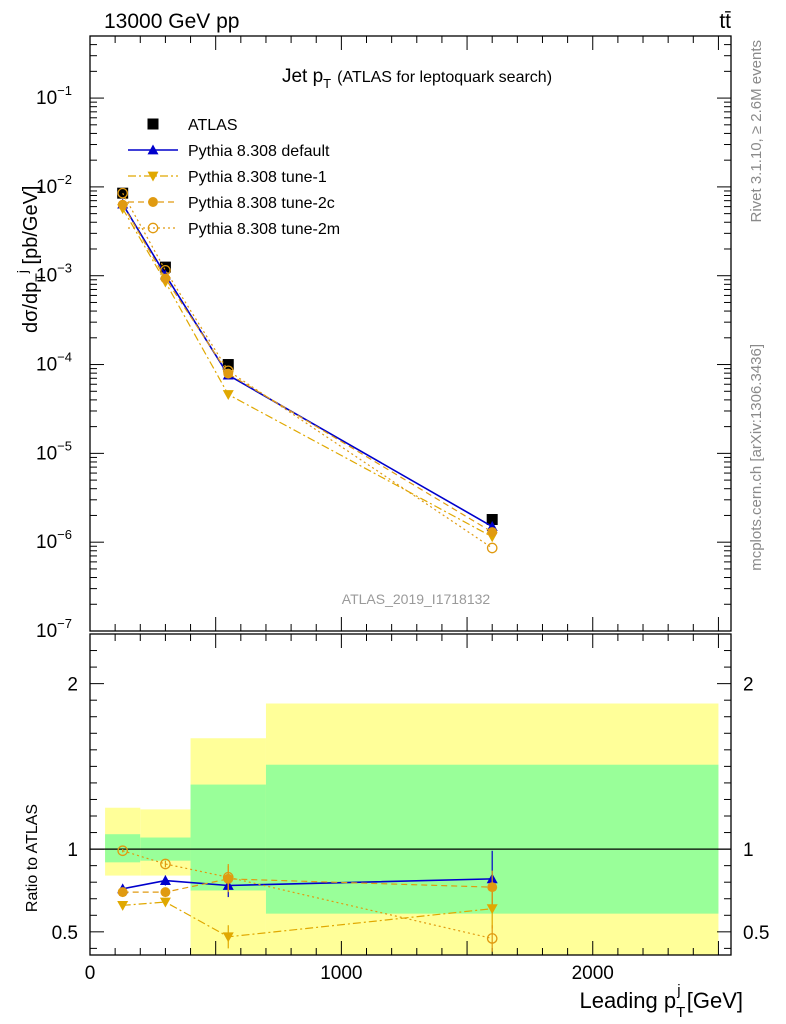 Image resolution: width=786 pixels, height=1024 pixels. What do you see at coordinates (213, 125) in the screenshot?
I see `legend-label: ATLAS` at bounding box center [213, 125].